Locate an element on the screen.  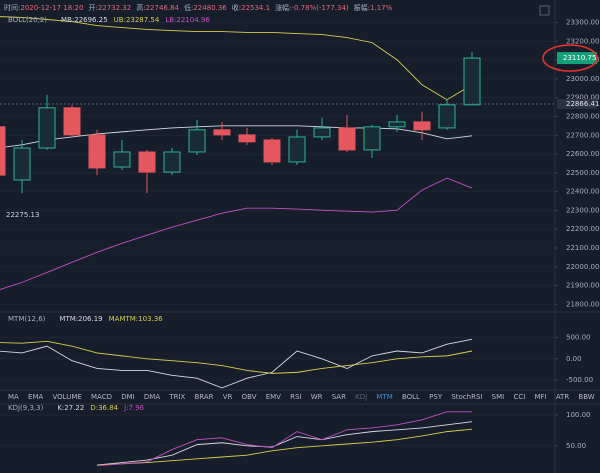
info-value: -0.78%(-177.34) is located at coordinates (320, 8).